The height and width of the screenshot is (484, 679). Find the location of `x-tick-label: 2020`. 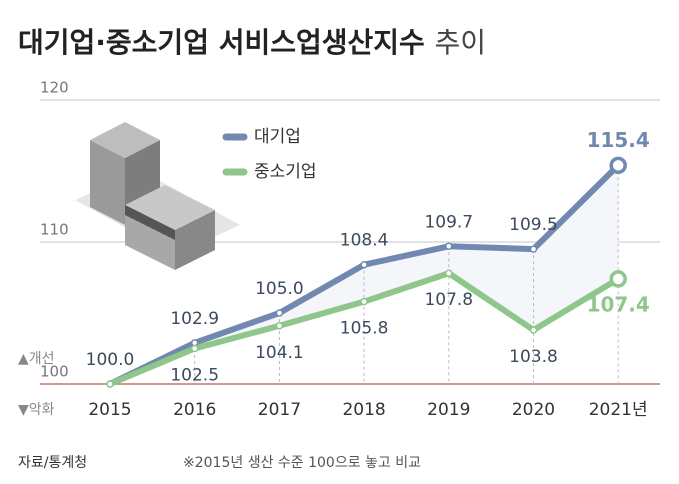

x-tick-label: 2020 is located at coordinates (533, 410).